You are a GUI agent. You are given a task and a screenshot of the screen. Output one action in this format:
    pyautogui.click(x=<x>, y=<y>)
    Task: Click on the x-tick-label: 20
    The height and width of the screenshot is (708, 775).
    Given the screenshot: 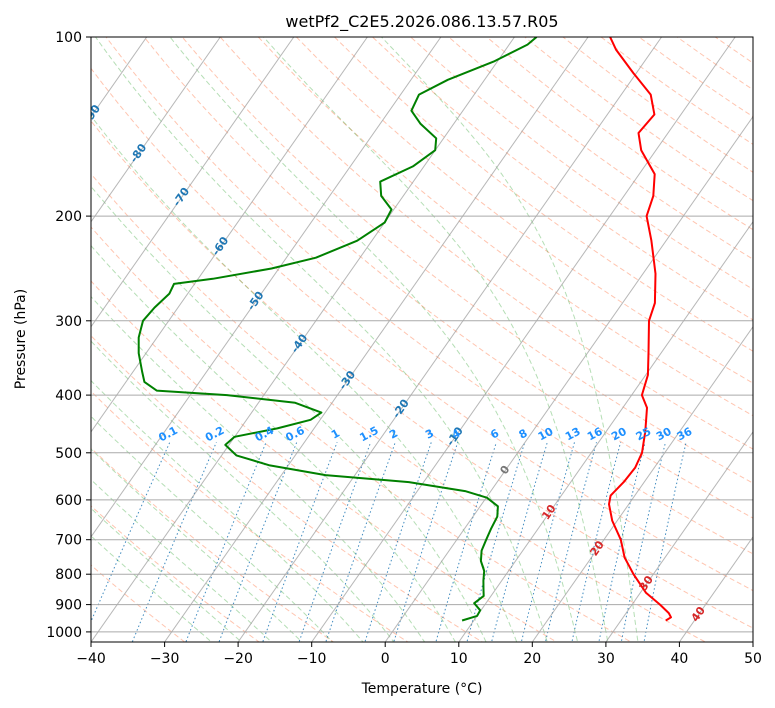 What is the action you would take?
    pyautogui.click(x=532, y=659)
    